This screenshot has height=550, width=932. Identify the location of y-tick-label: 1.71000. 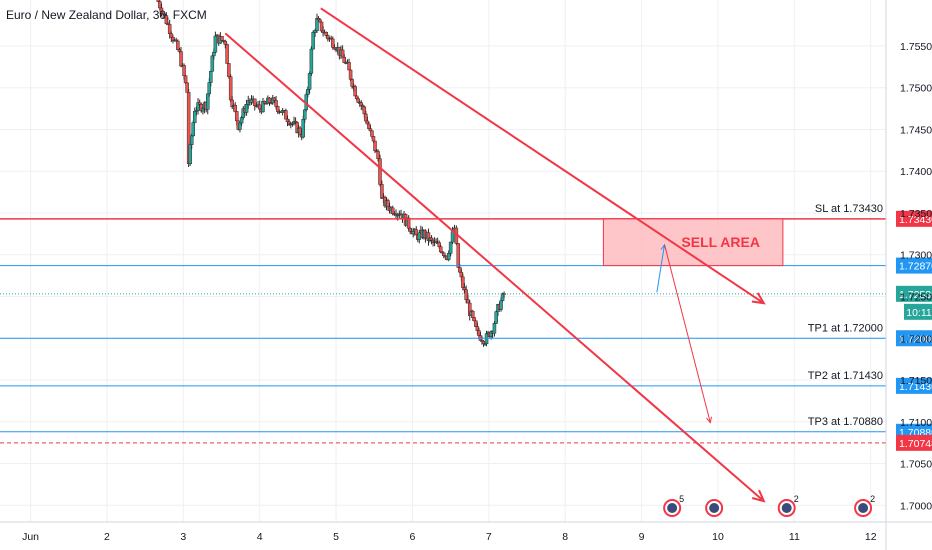
(916, 423).